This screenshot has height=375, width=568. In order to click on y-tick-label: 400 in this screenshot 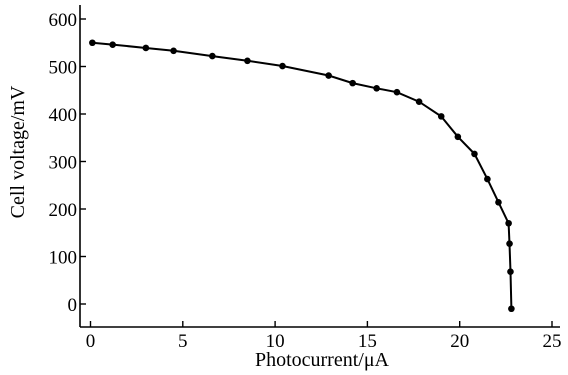, I will do `click(63, 115)`.